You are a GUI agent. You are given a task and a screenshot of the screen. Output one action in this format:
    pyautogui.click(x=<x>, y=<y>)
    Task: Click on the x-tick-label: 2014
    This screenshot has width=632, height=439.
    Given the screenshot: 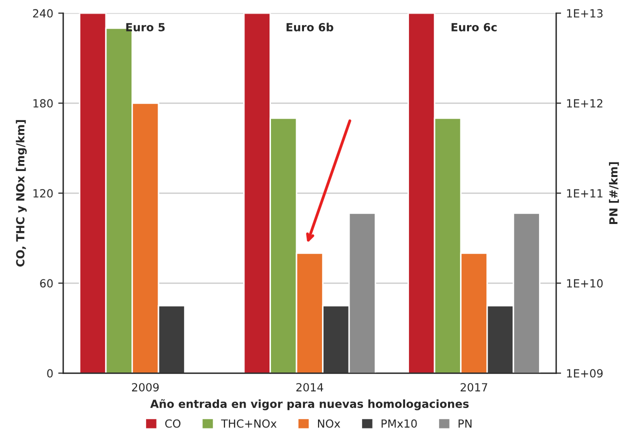 What is the action you would take?
    pyautogui.click(x=310, y=387)
    